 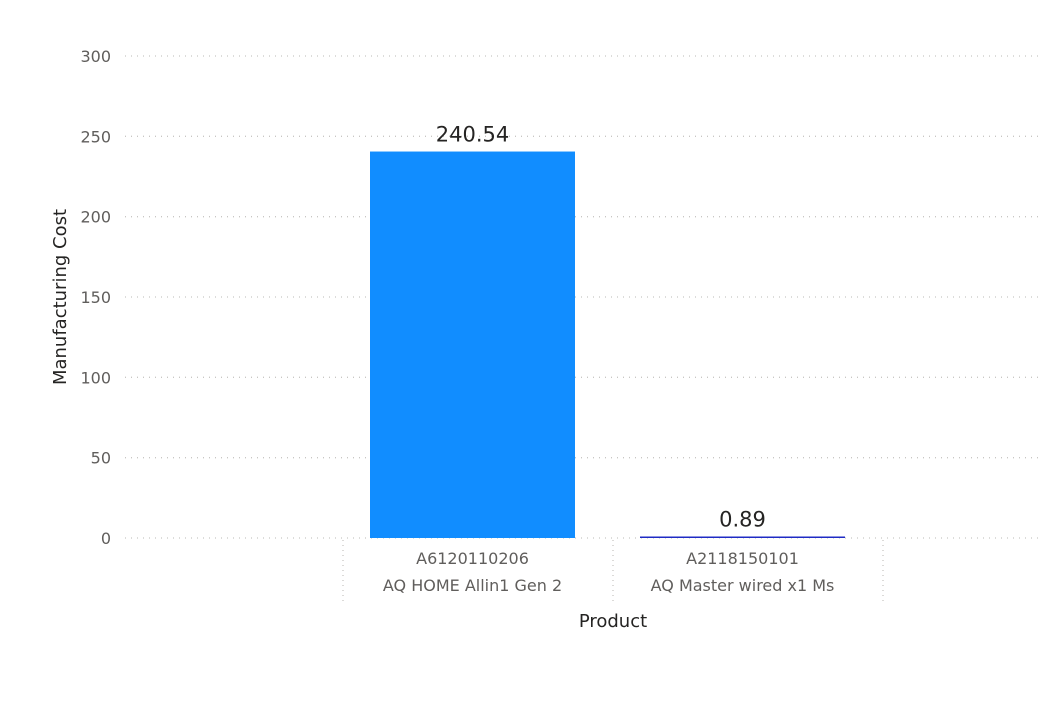 I want to click on x-tick-label: A6120110206, so click(x=472, y=558).